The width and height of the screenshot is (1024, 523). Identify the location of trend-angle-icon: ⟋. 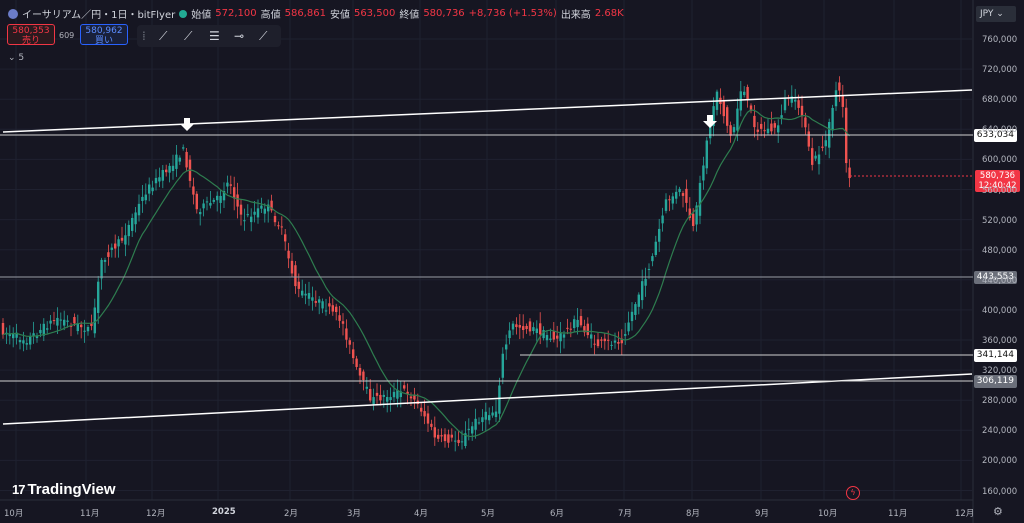
(263, 36).